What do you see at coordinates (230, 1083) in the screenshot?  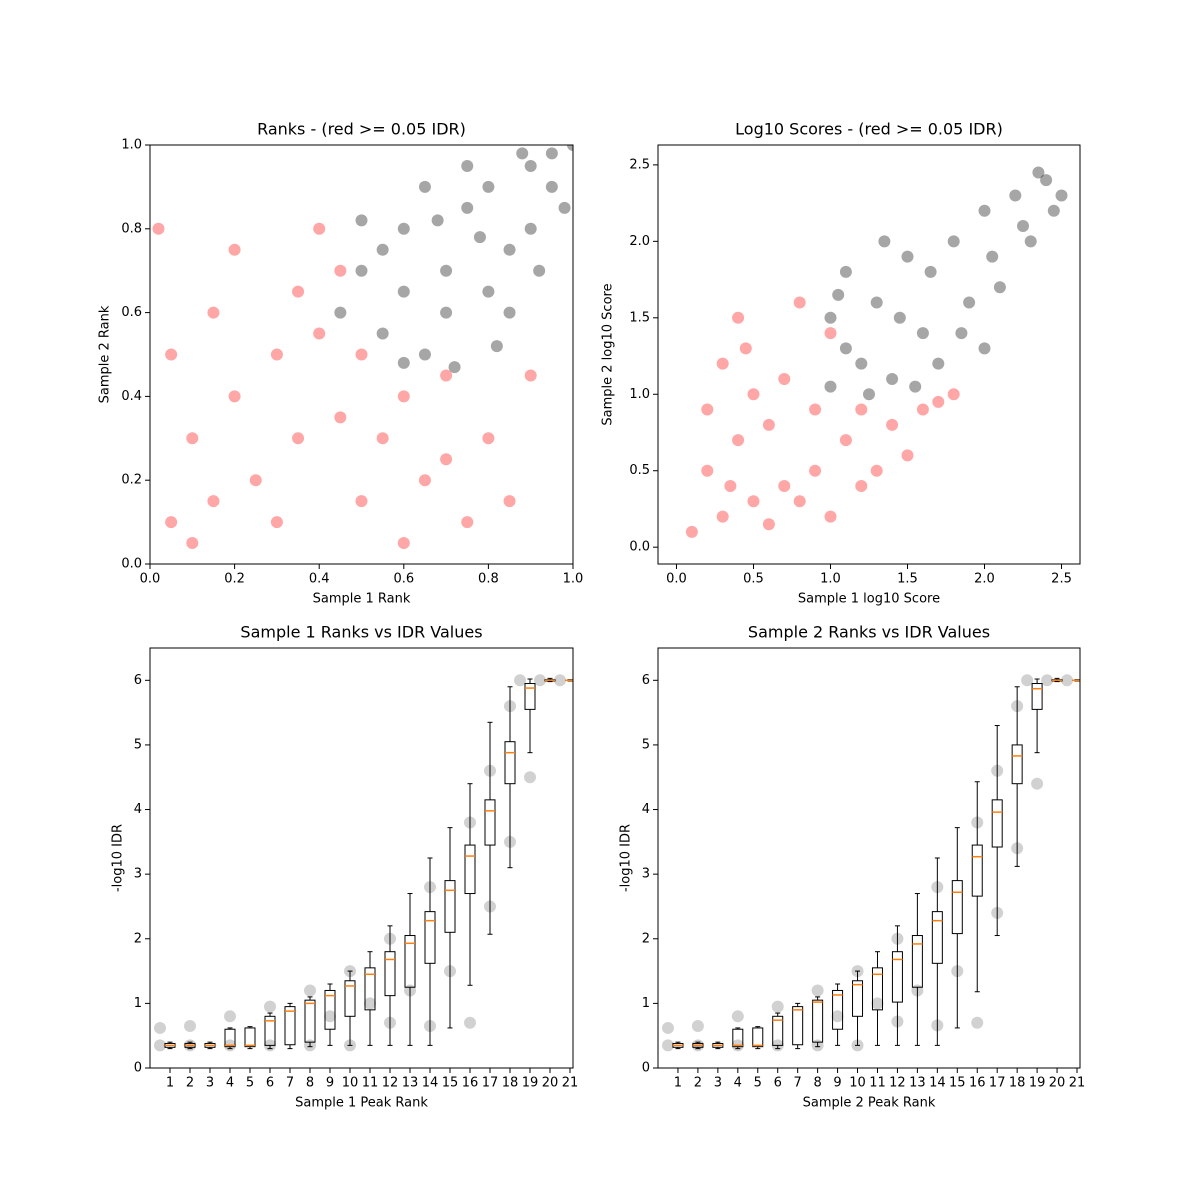 I see `x-tick-label: 4` at bounding box center [230, 1083].